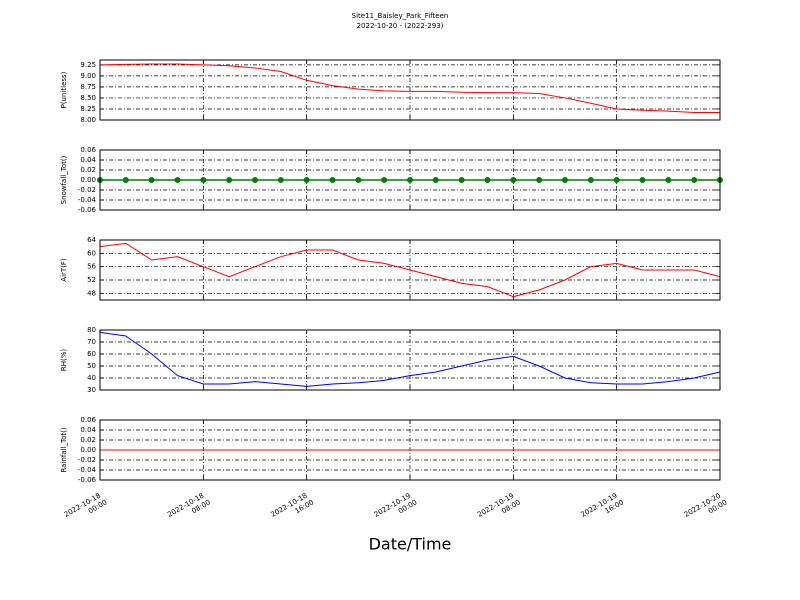 The height and width of the screenshot is (600, 800). Describe the element at coordinates (706, 509) in the screenshot. I see `x-tick-label: 2022-10-20 00:00` at that location.